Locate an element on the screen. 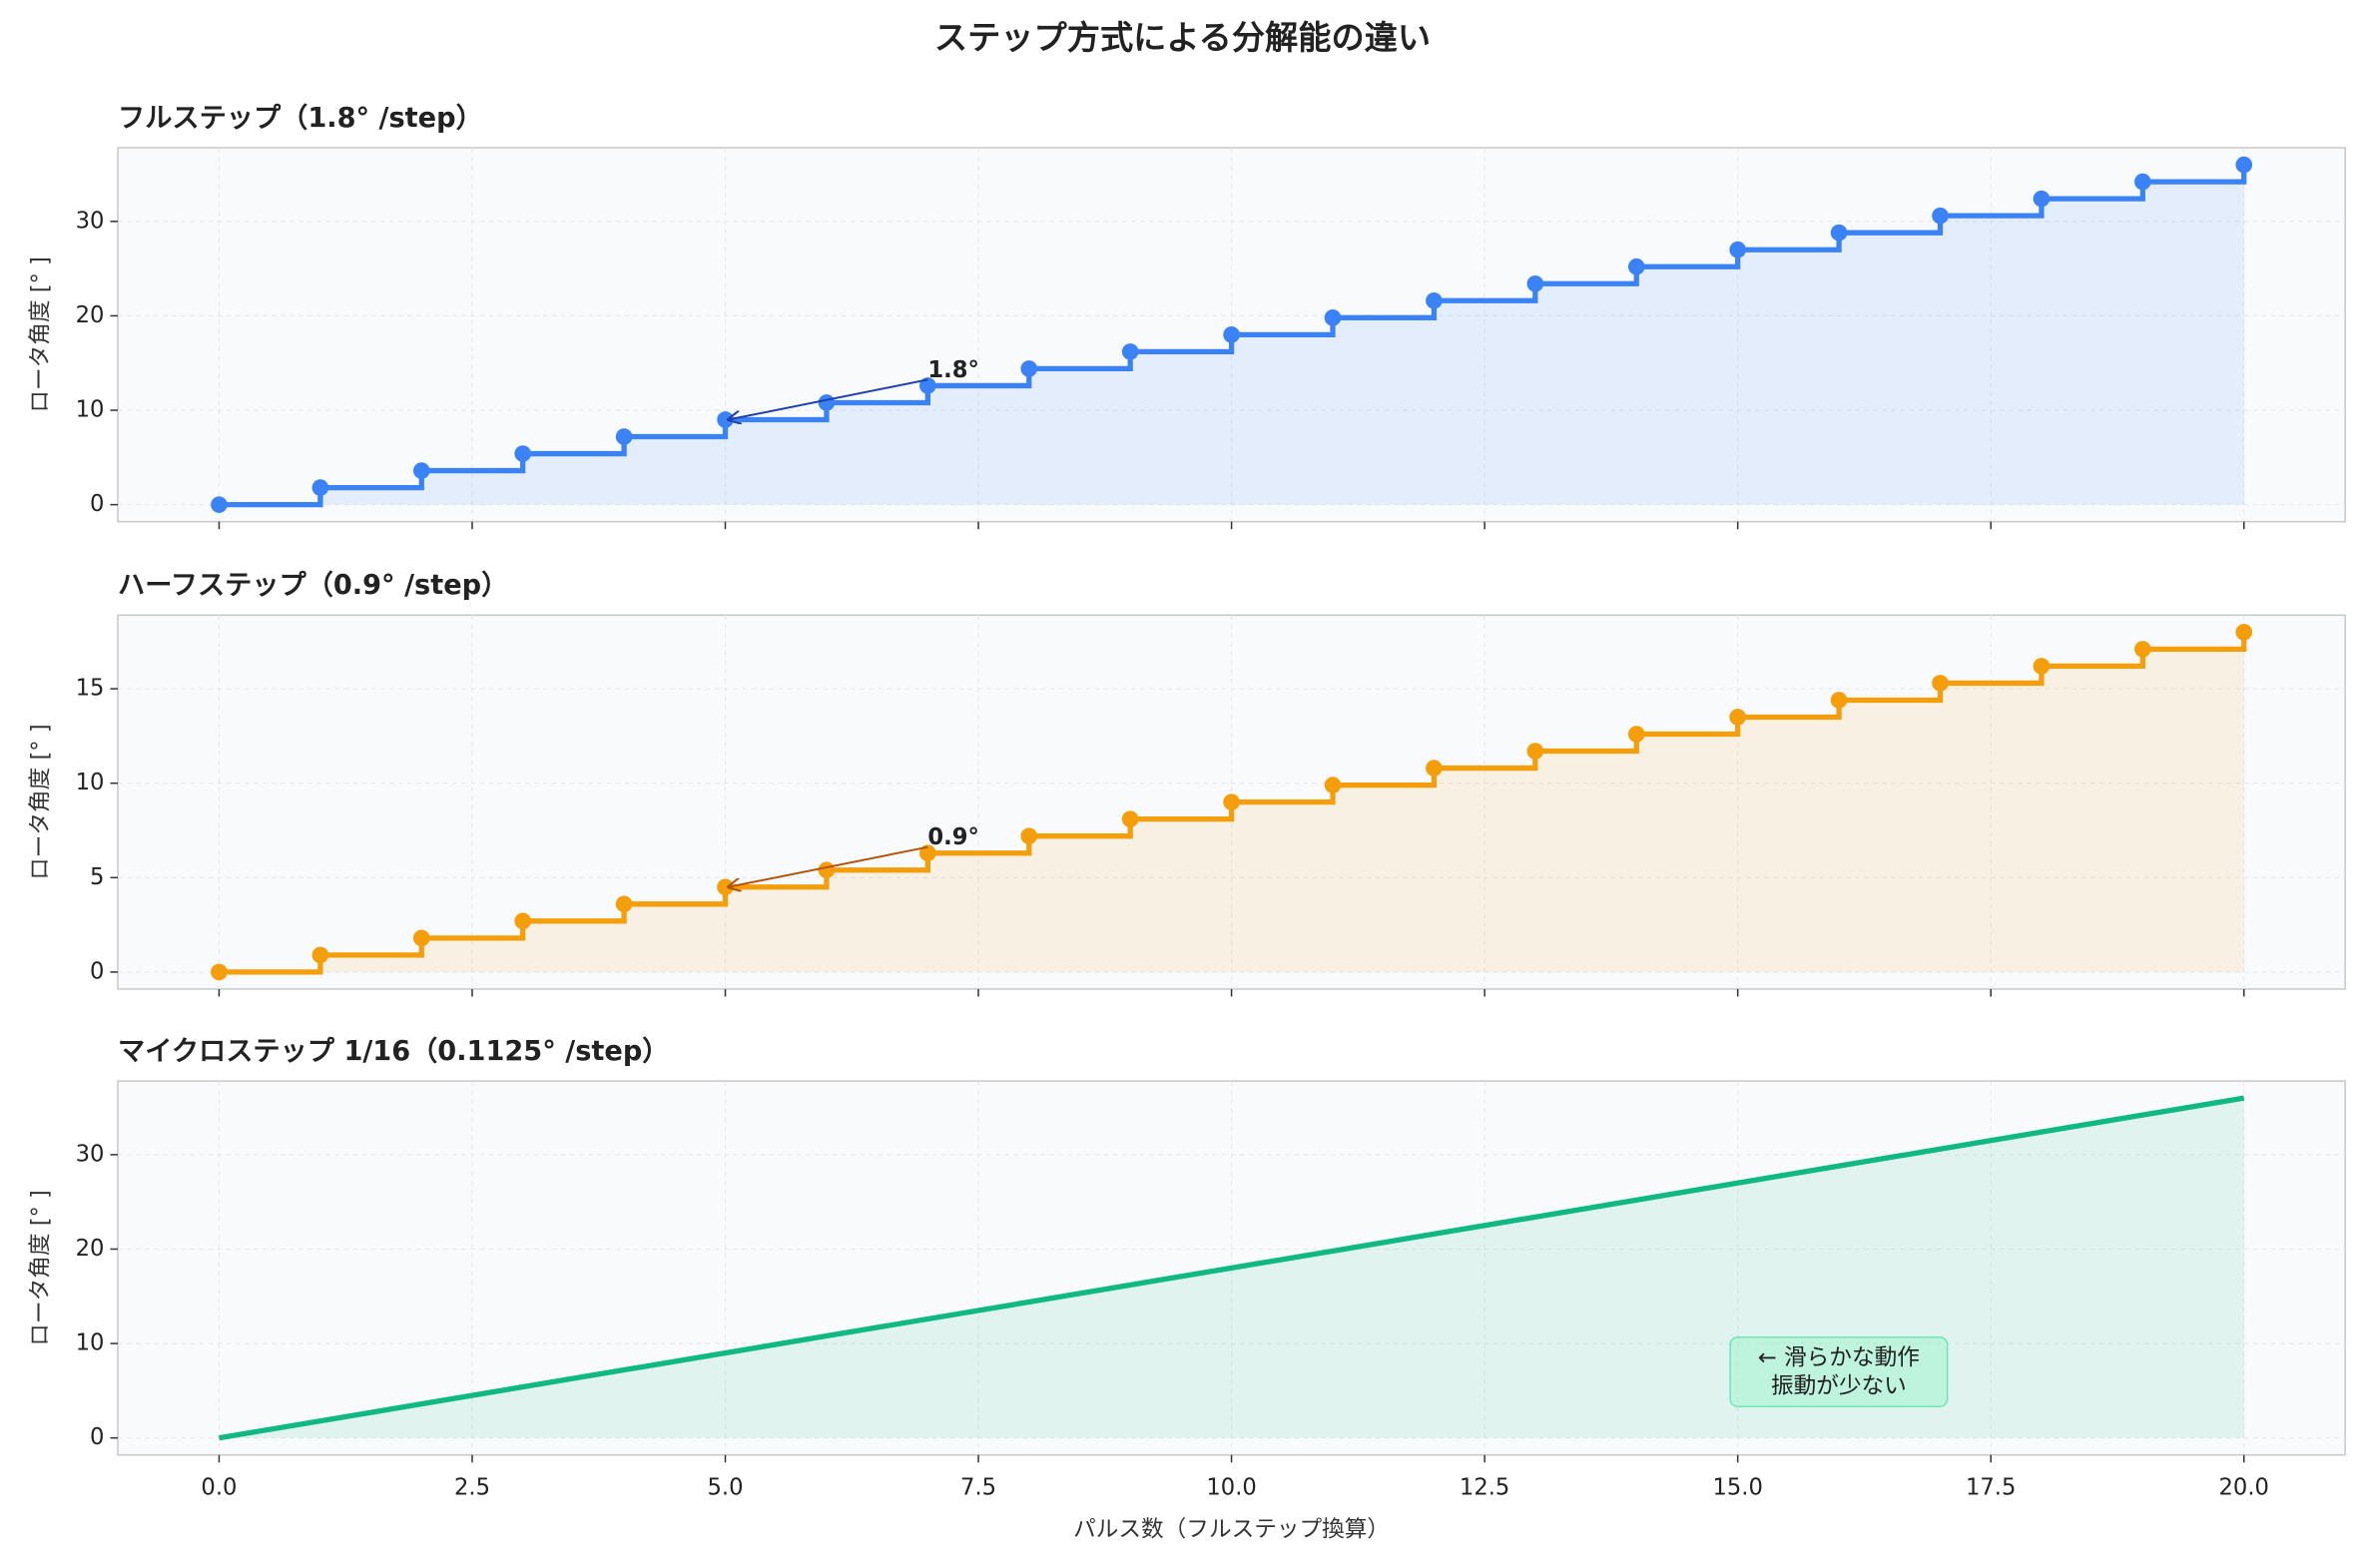  y-tick-label: 15 is located at coordinates (90, 689).